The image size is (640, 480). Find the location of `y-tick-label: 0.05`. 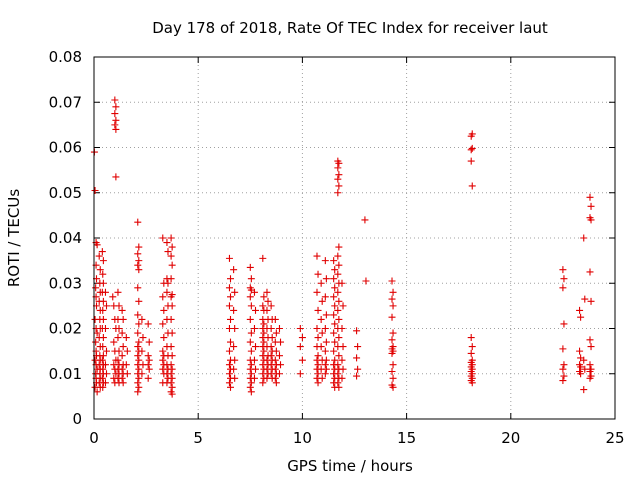

y-tick-label: 0.05 is located at coordinates (65, 193).